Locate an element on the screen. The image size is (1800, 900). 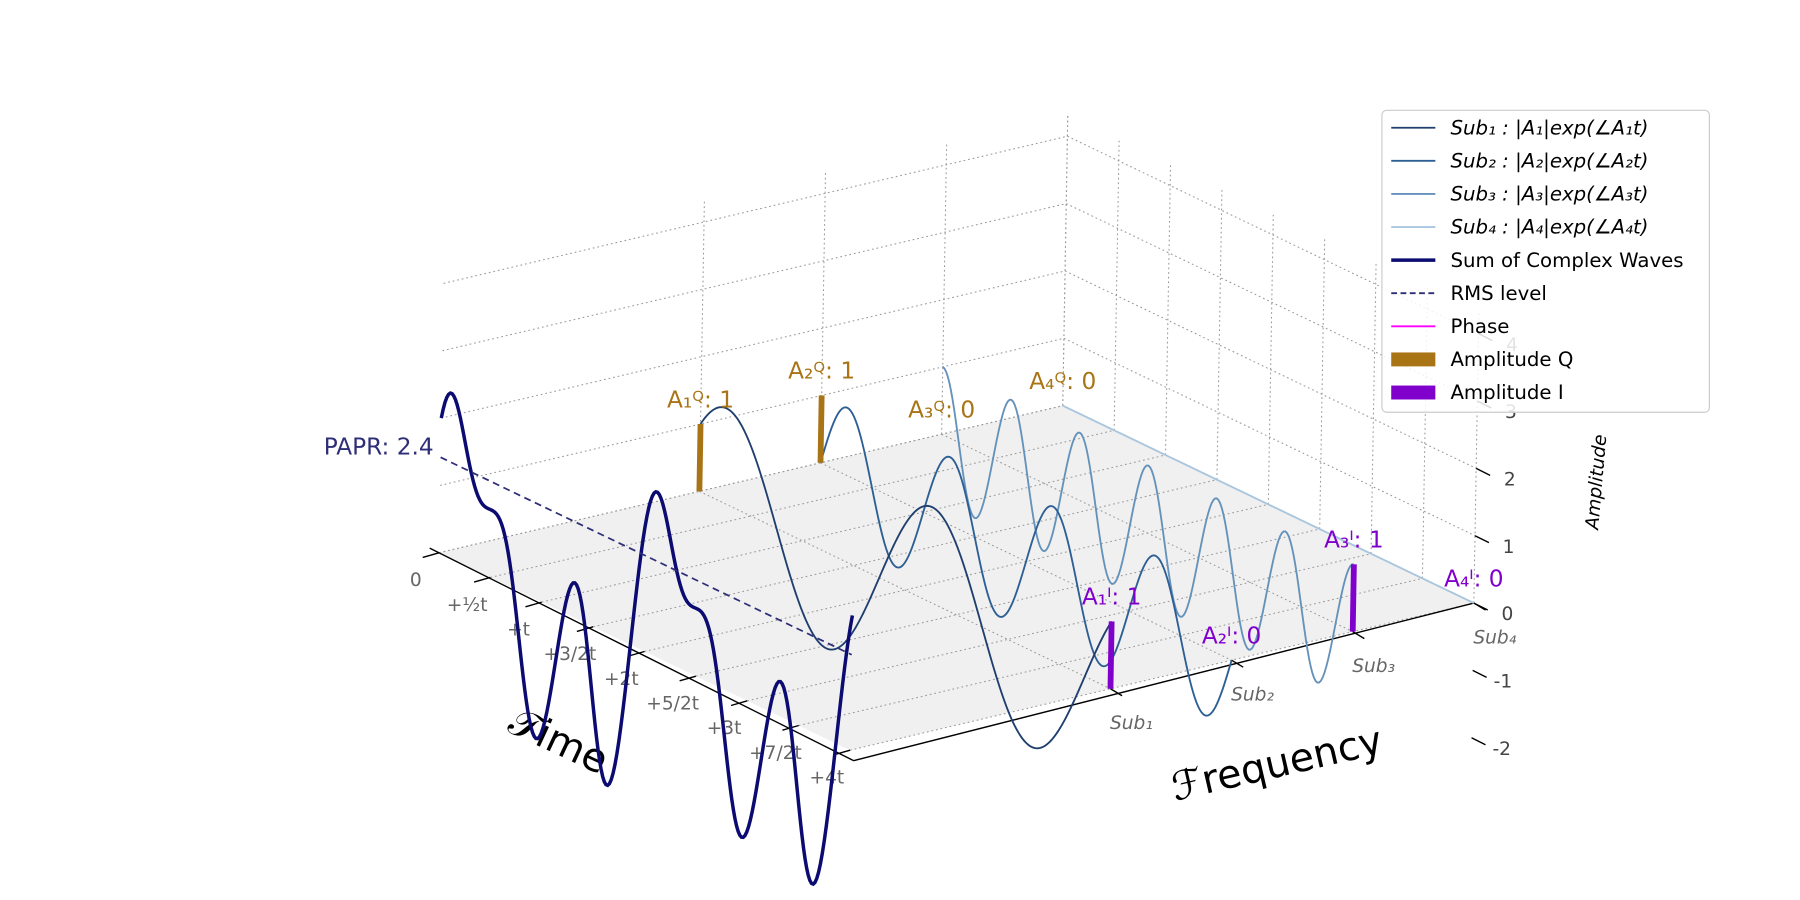
legend-label: Phase is located at coordinates (1479, 326).